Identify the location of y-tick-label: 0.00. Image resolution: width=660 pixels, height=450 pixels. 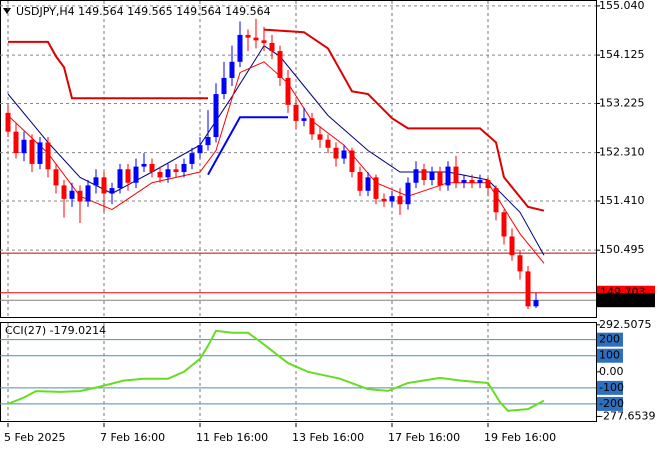
(611, 371).